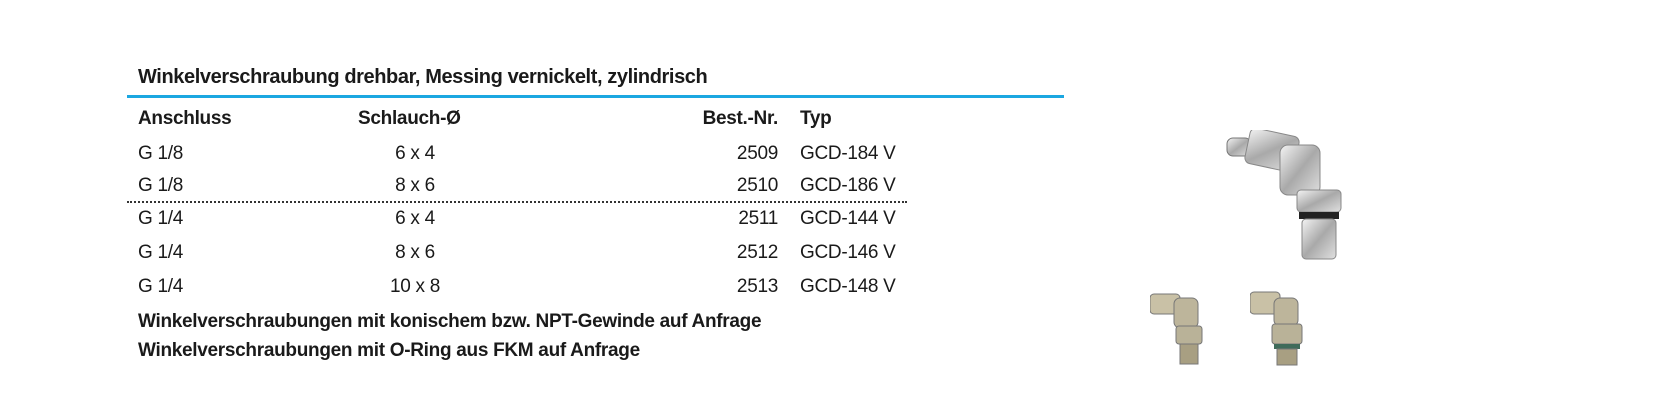 The image size is (1654, 420). What do you see at coordinates (757, 185) in the screenshot?
I see `cell-best-nr: 2510` at bounding box center [757, 185].